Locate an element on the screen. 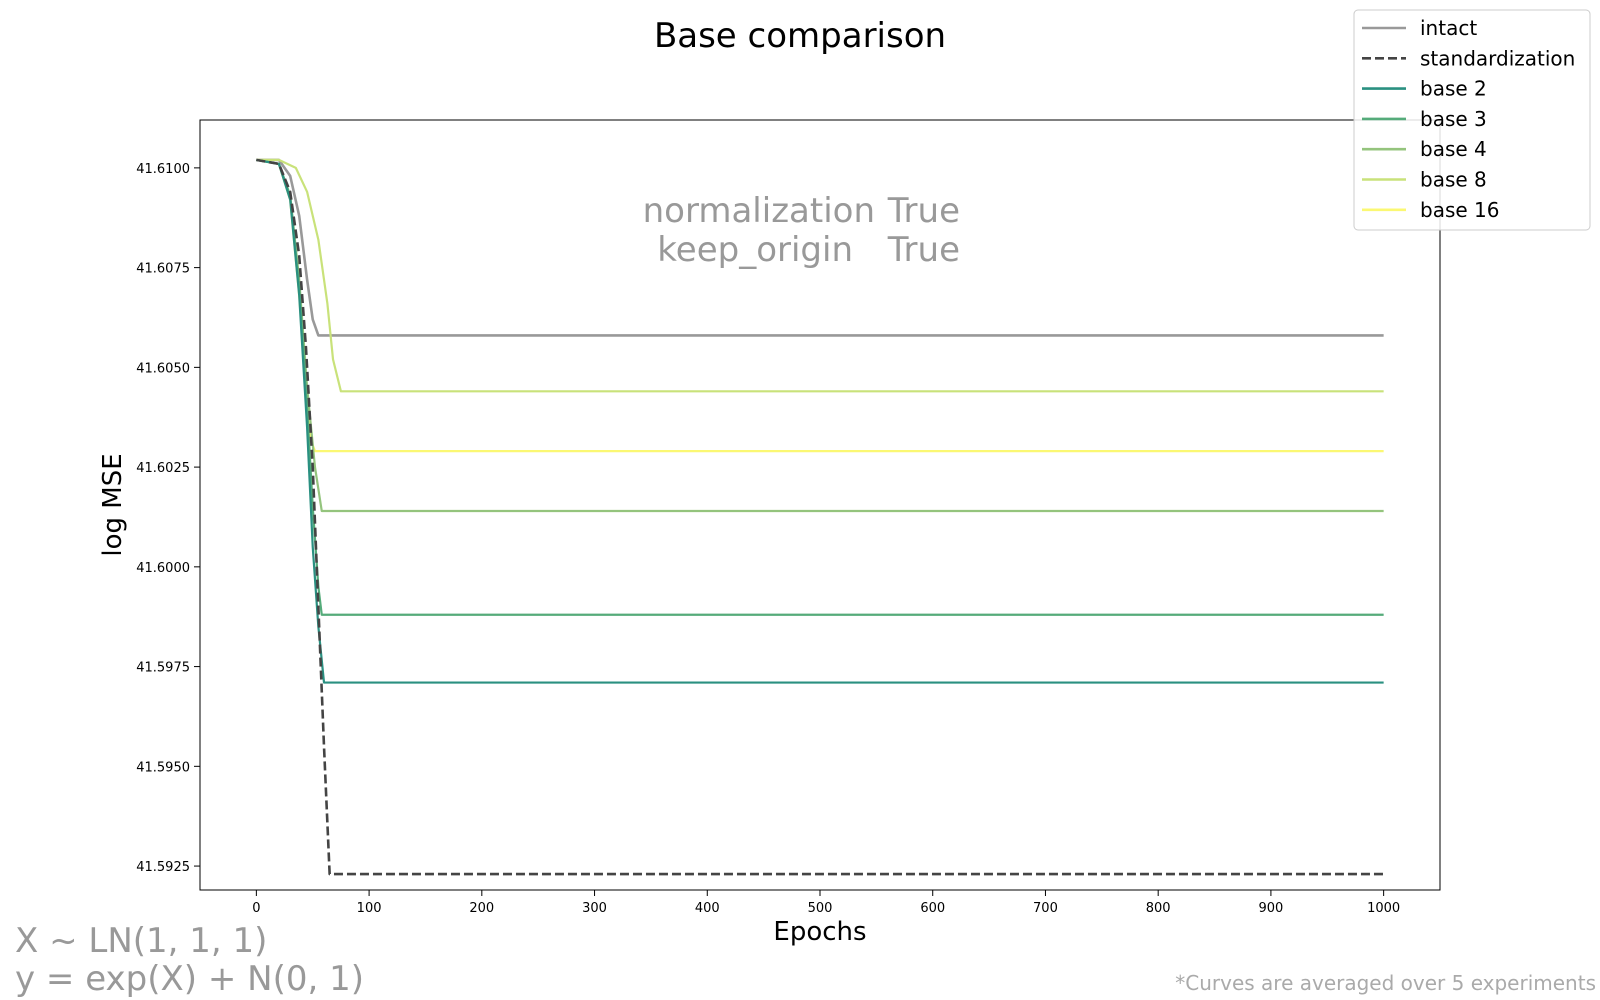  x-tick-label: 100 is located at coordinates (369, 908).